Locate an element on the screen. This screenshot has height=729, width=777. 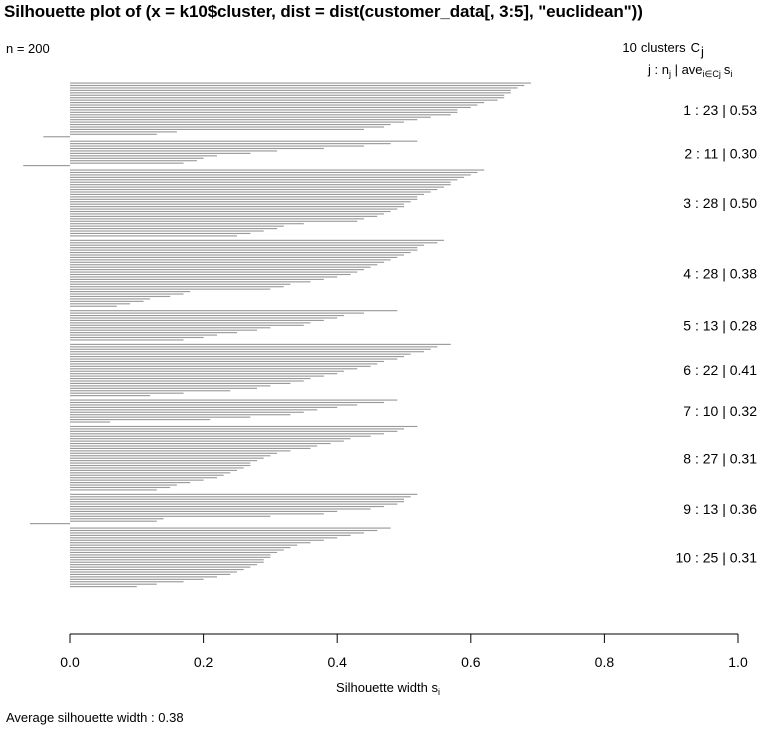
cluster-label-10: 10 : 25 | 0.31 is located at coordinates (717, 558).